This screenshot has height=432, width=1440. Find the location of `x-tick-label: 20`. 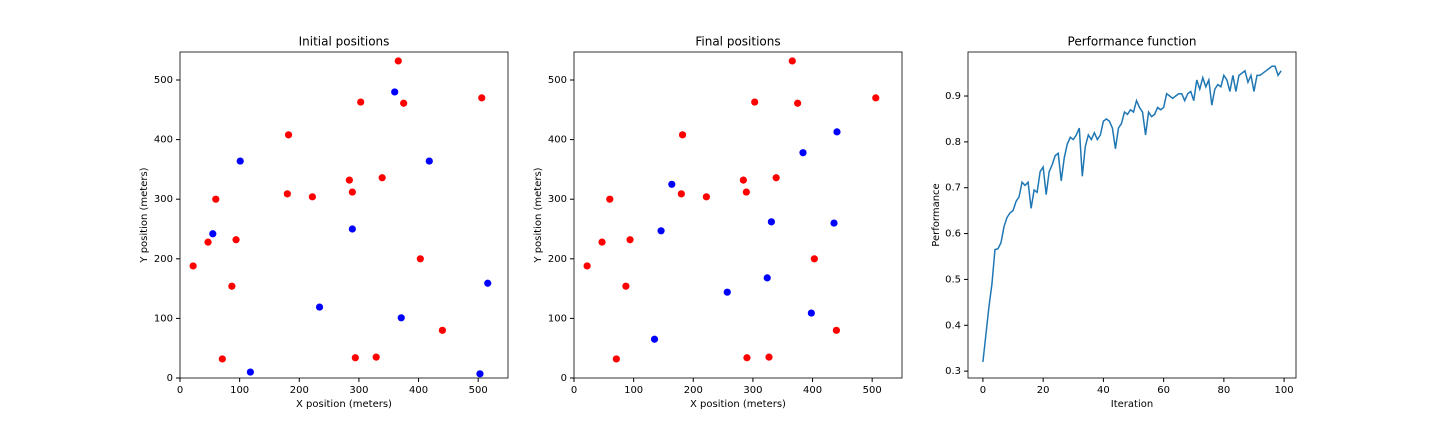

x-tick-label: 20 is located at coordinates (1043, 390).